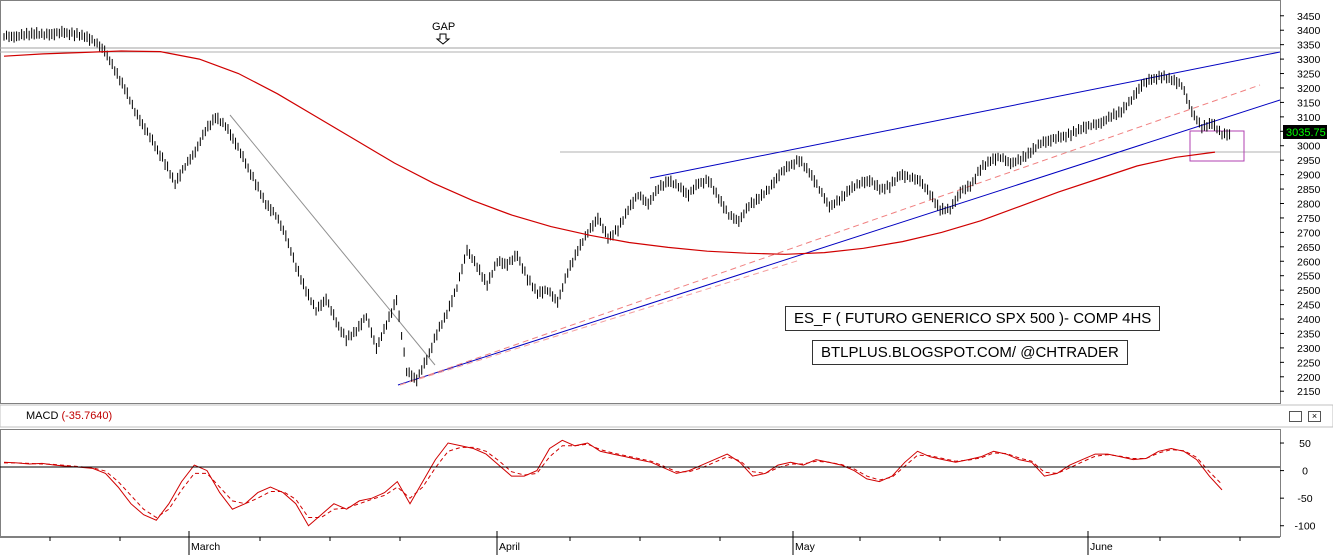 The height and width of the screenshot is (555, 1333). I want to click on price-y-tick-label: 2300, so click(1309, 349).